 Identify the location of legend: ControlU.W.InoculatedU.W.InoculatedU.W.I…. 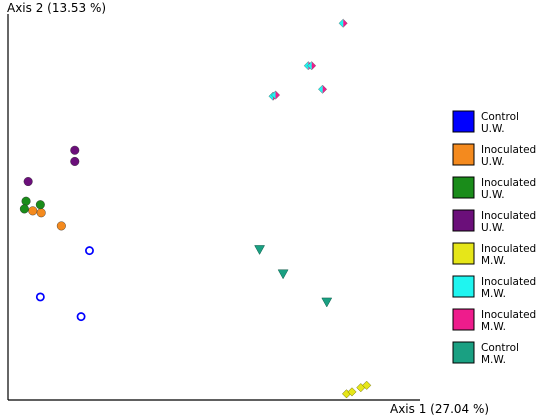
(494, 238).